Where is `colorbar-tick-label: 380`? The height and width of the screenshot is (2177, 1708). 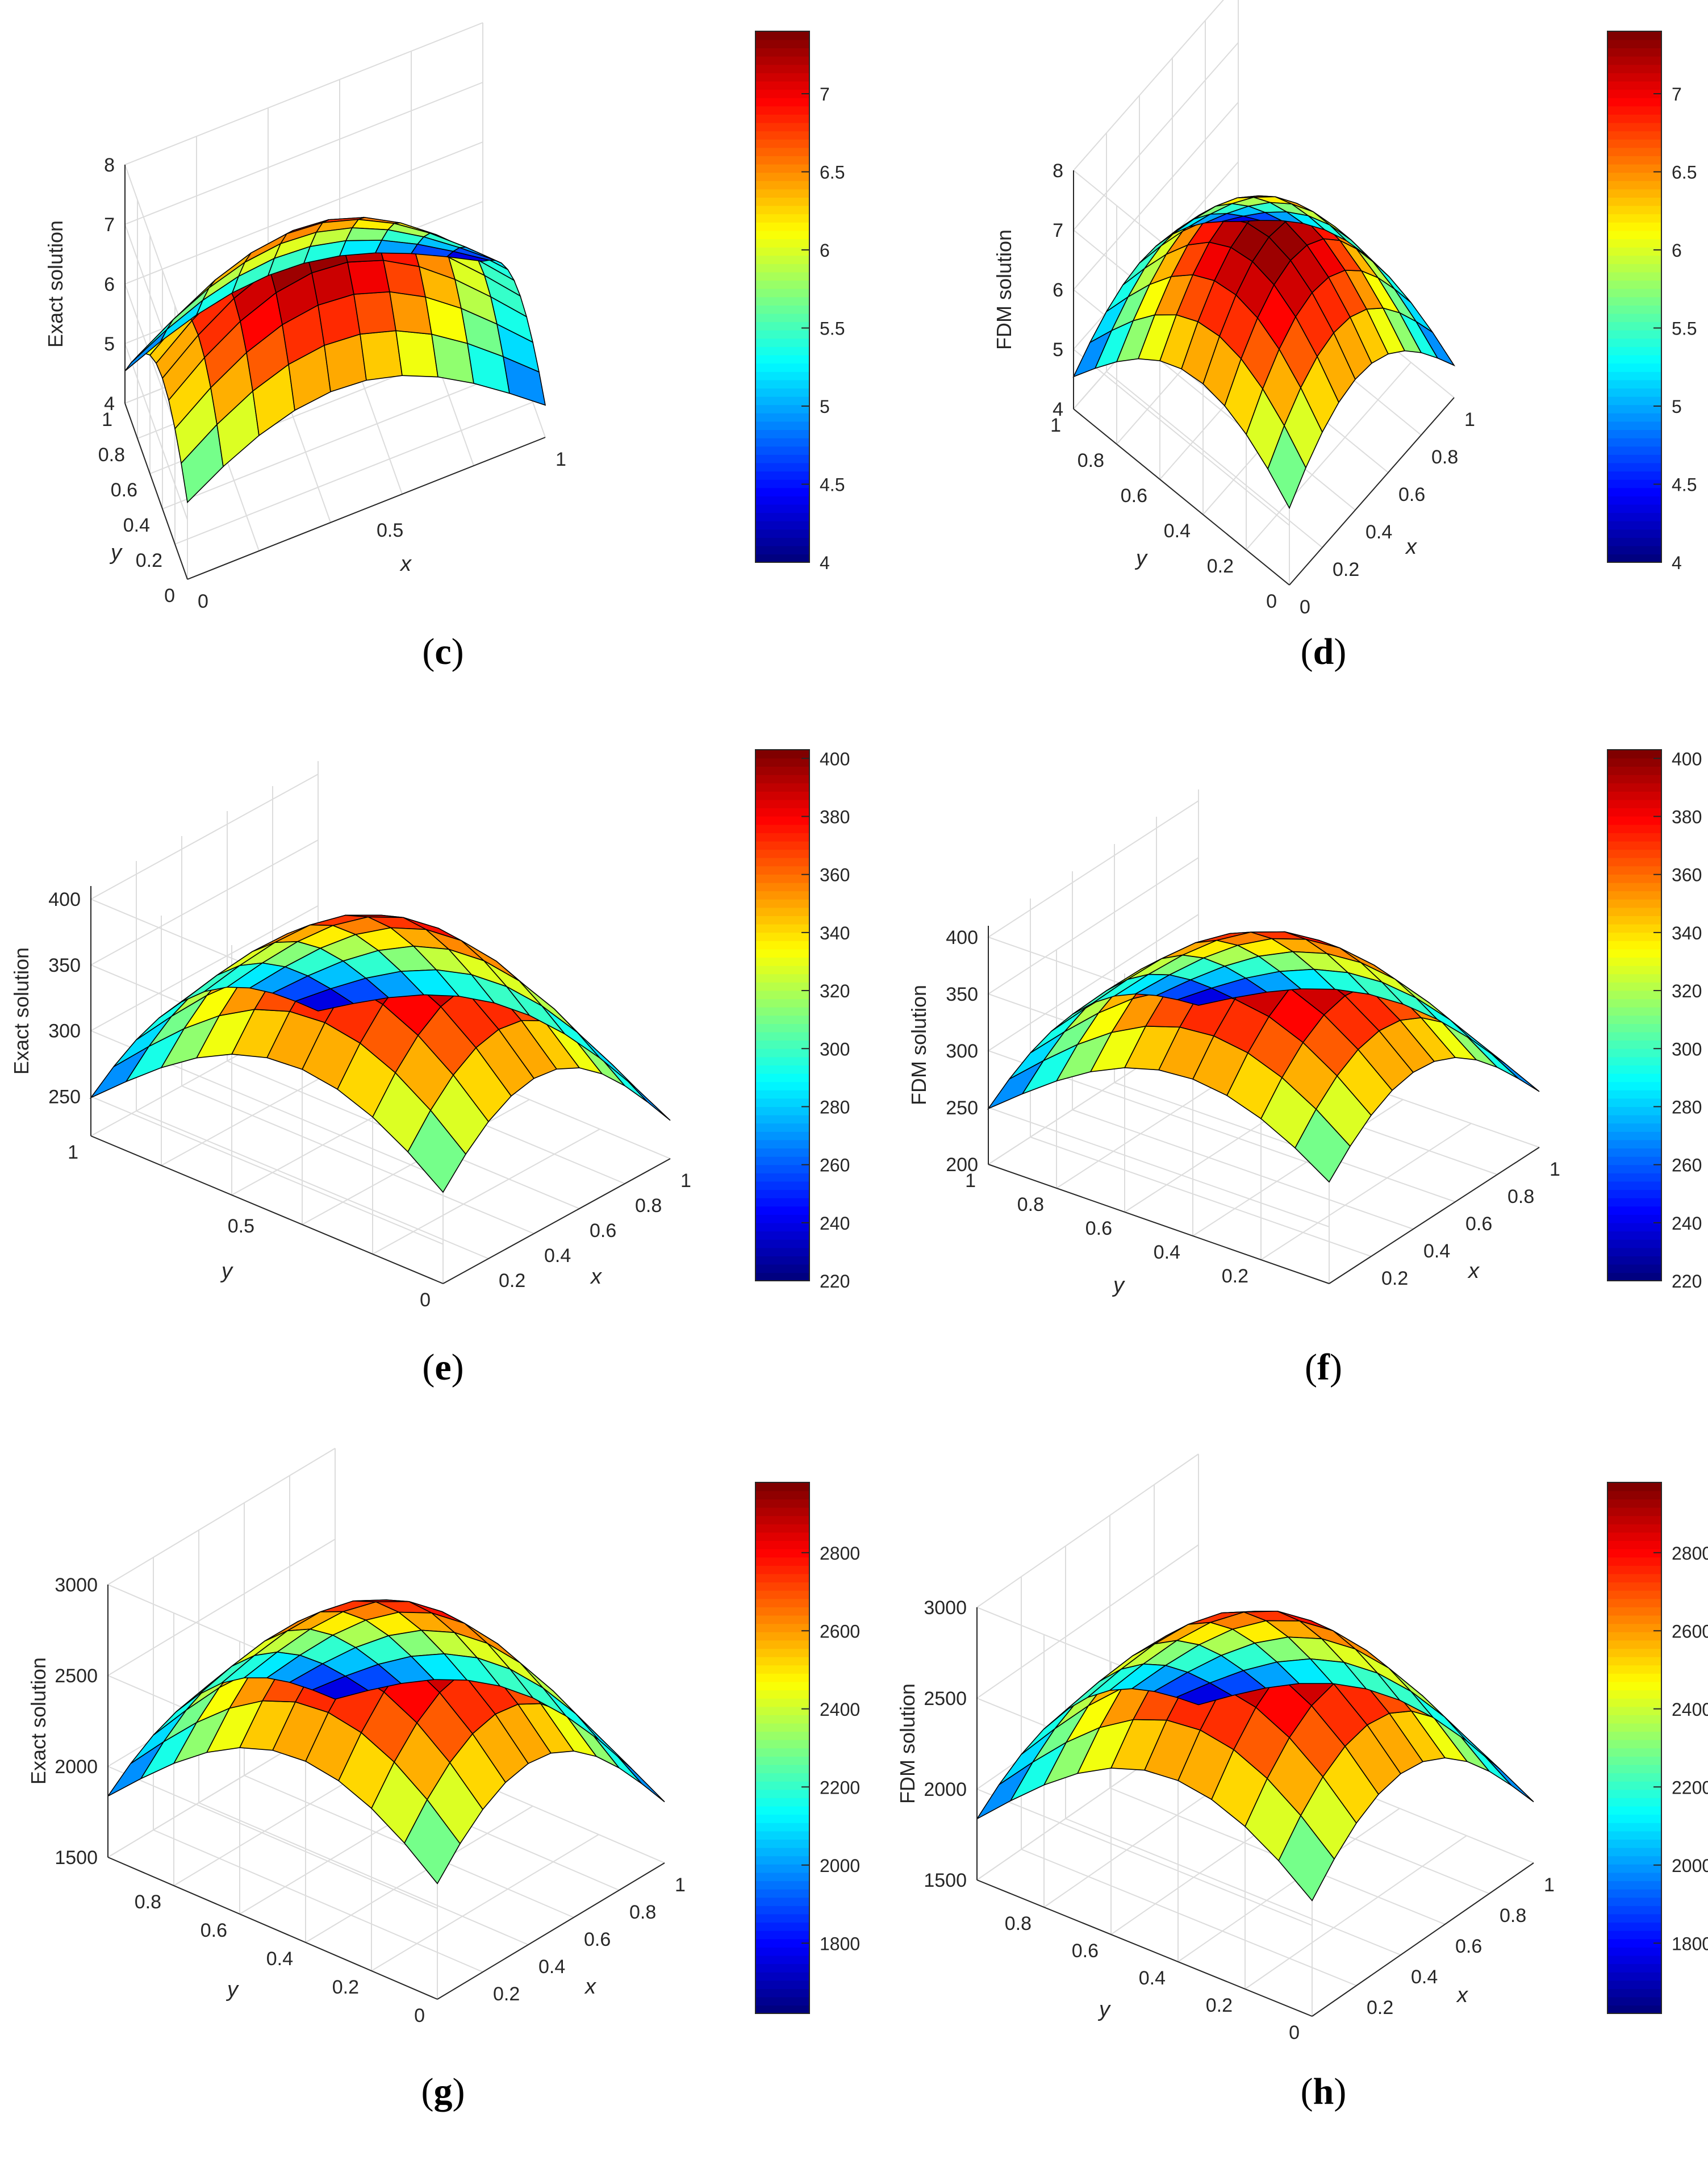 colorbar-tick-label: 380 is located at coordinates (1687, 817).